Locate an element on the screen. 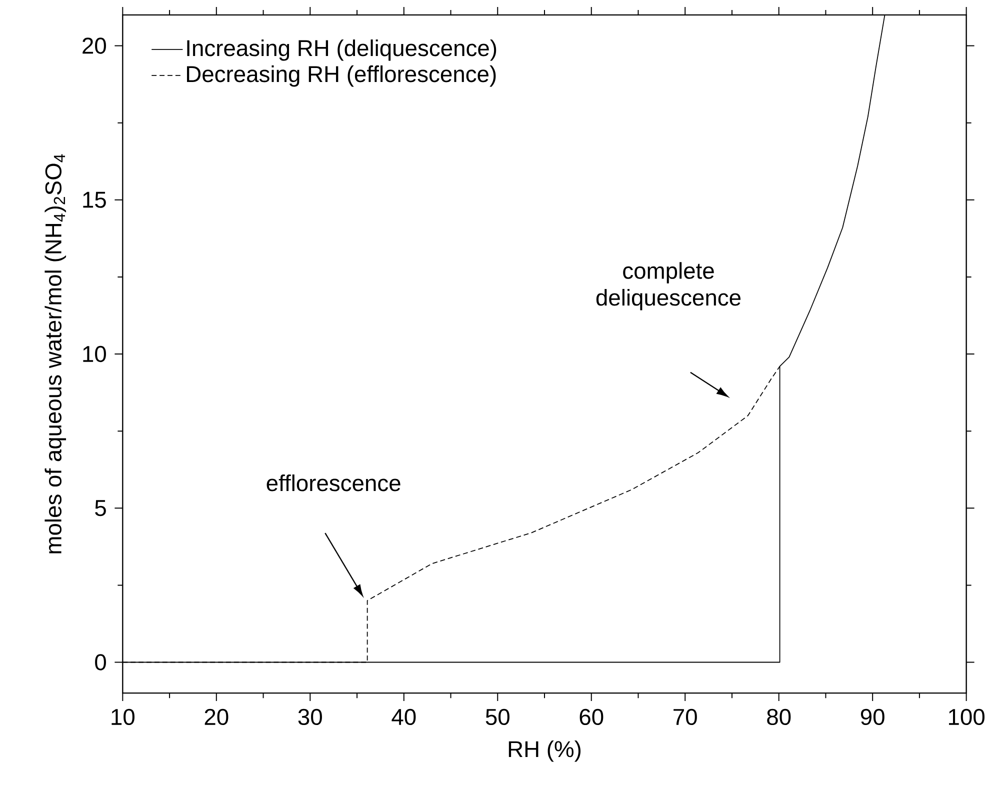  x-tick-label: 50 is located at coordinates (498, 717).